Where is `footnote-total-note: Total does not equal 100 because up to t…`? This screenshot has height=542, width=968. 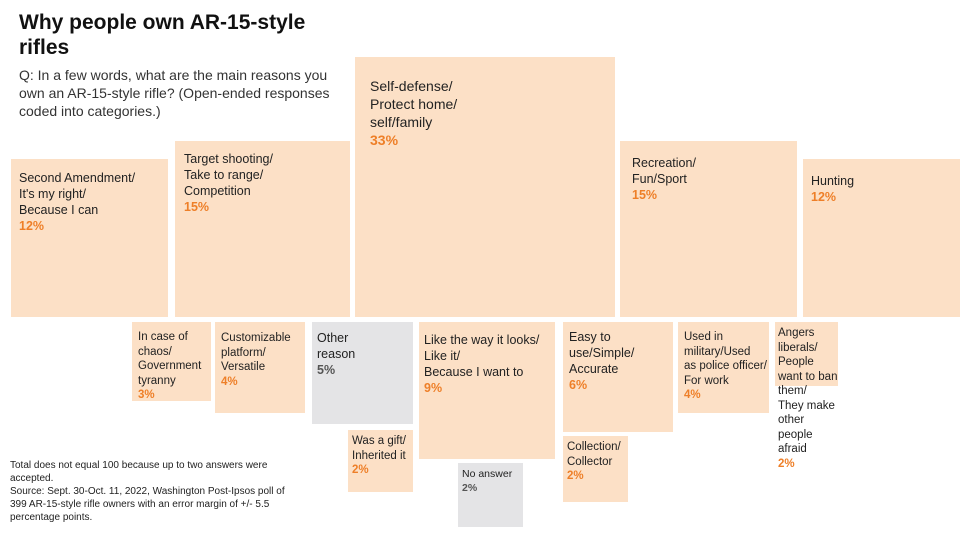 footnote-total-note: Total does not equal 100 because up to t… is located at coordinates (139, 472).